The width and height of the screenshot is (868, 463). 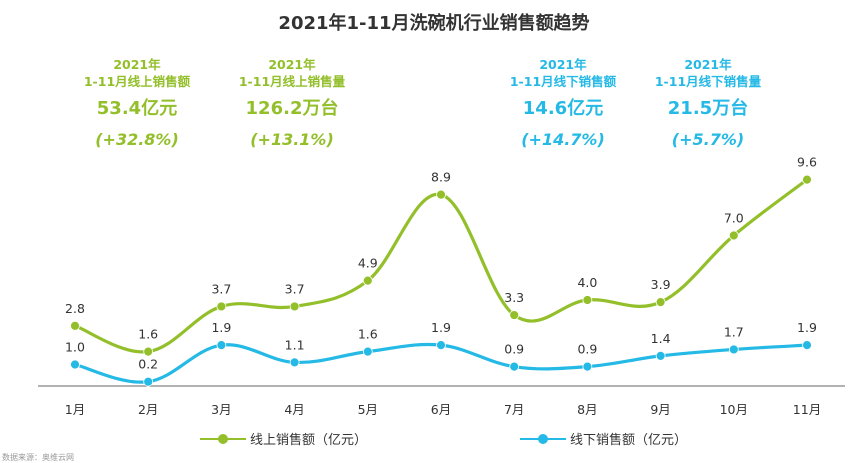 I want to click on kpi-change: (+5.7%), so click(x=708, y=139).